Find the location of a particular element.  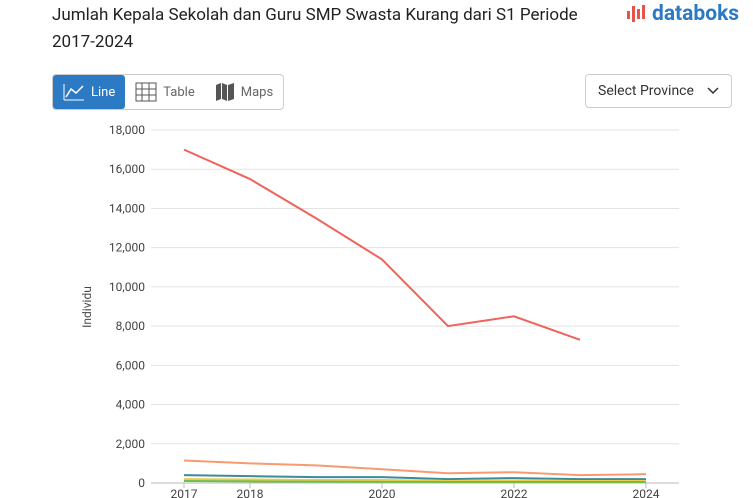

logo-icon is located at coordinates (636, 13).